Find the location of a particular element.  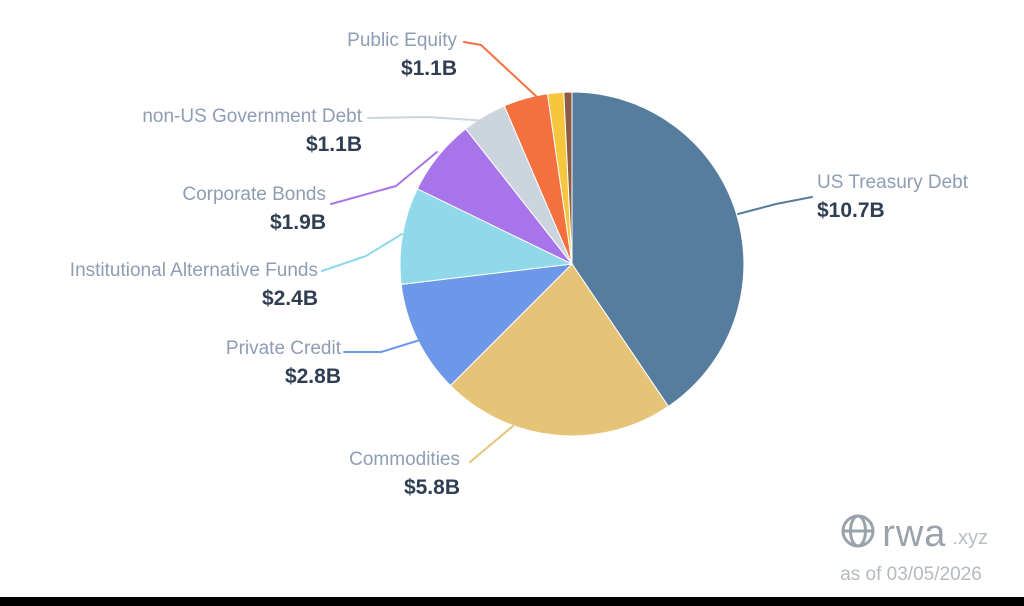

rwa-watermark: rwa .xyz as of 03/05/2026 is located at coordinates (914, 549).